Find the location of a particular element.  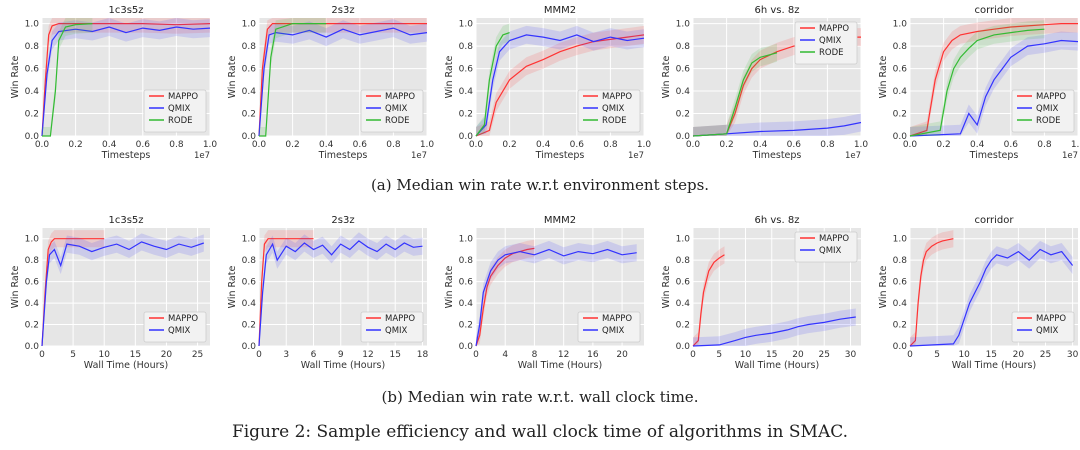

y-tick-label: 0.6 is located at coordinates (466, 283).